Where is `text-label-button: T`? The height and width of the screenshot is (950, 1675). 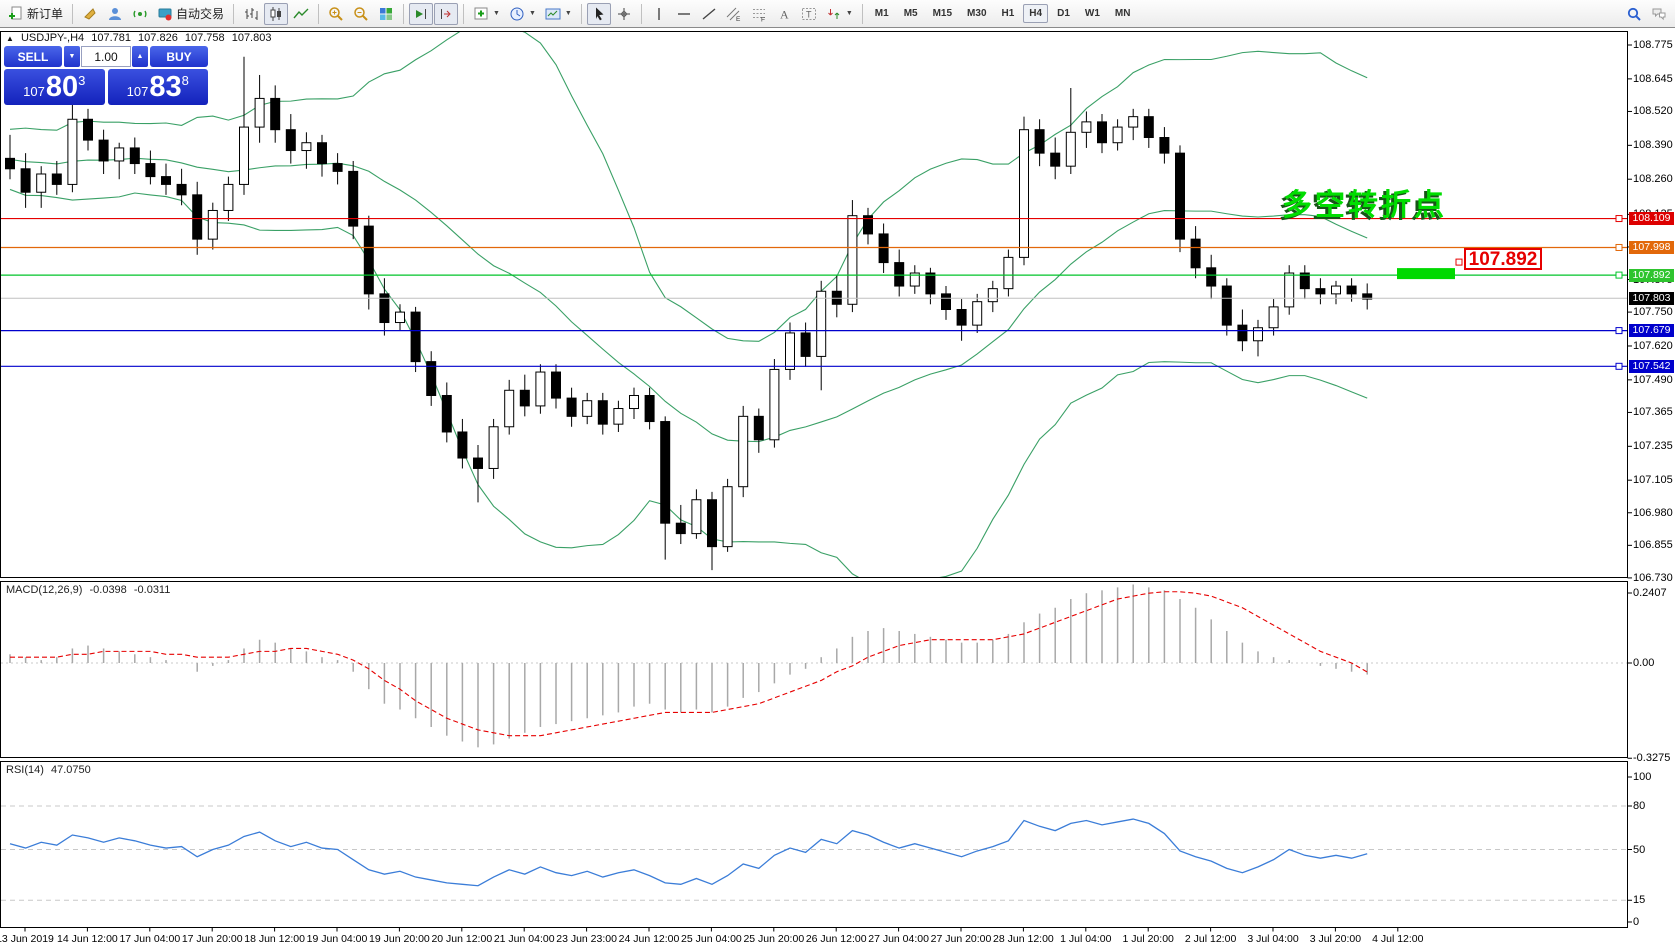 text-label-button: T is located at coordinates (809, 14).